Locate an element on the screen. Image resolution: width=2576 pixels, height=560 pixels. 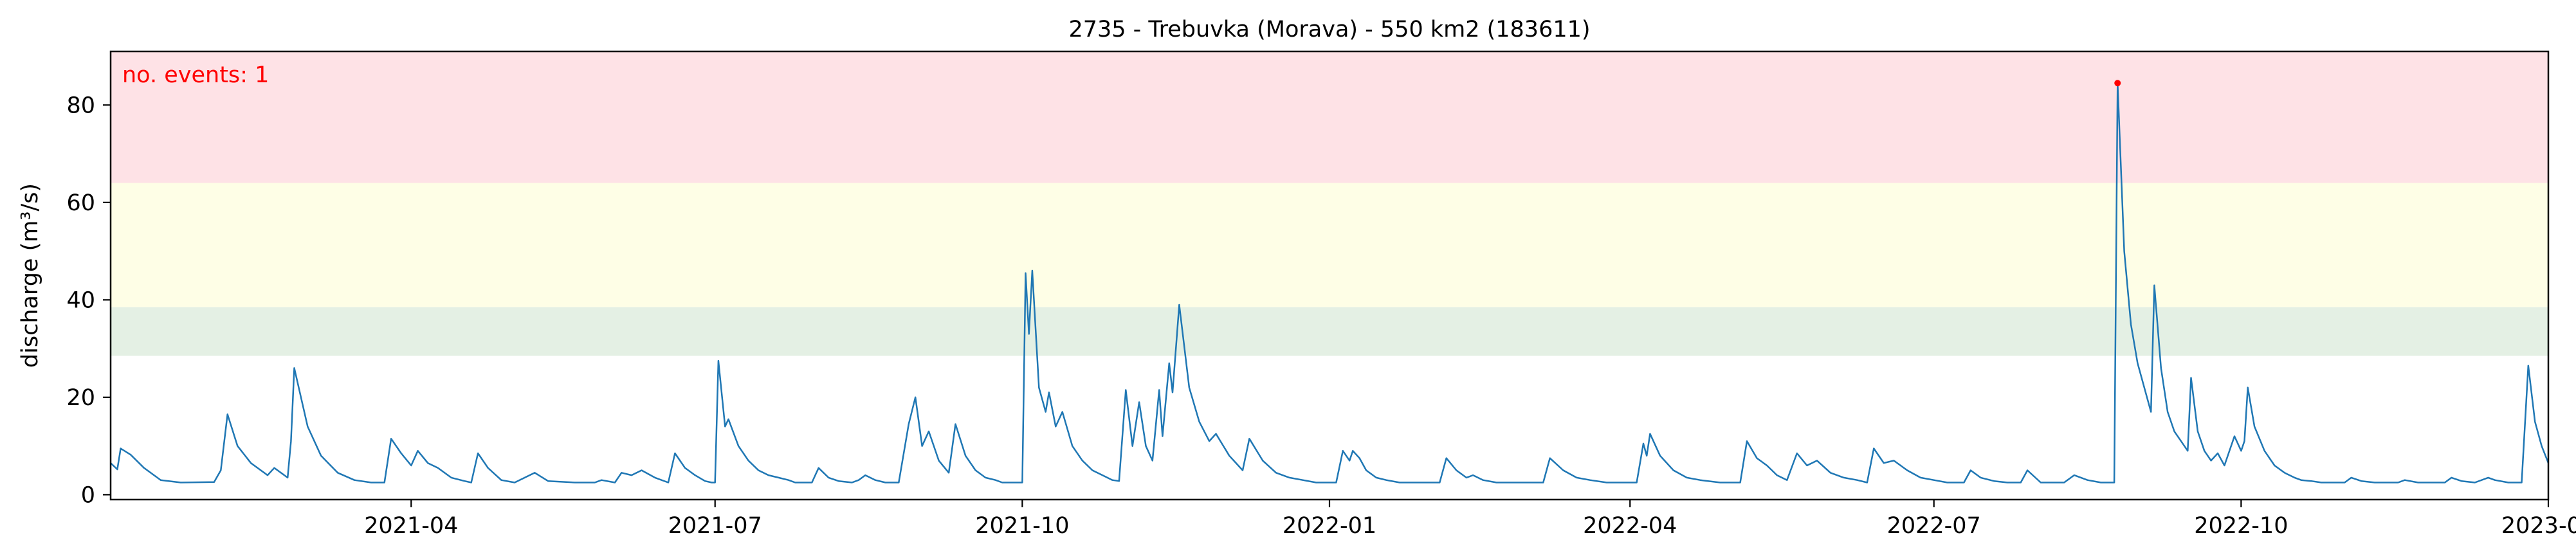
y-tick-label: 80 is located at coordinates (80, 105).